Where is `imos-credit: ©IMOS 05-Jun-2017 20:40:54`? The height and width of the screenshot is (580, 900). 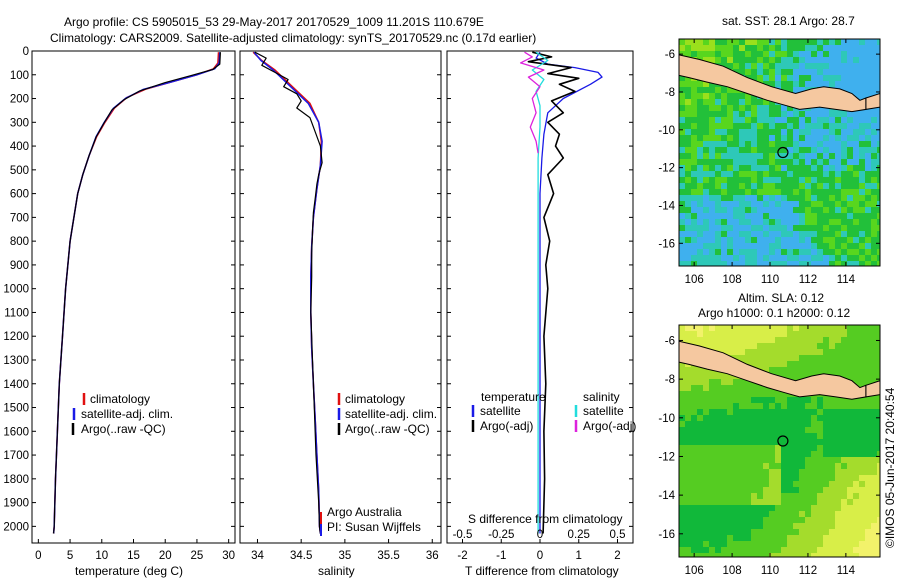
imos-credit: ©IMOS 05-Jun-2017 20:40:54 is located at coordinates (890, 467).